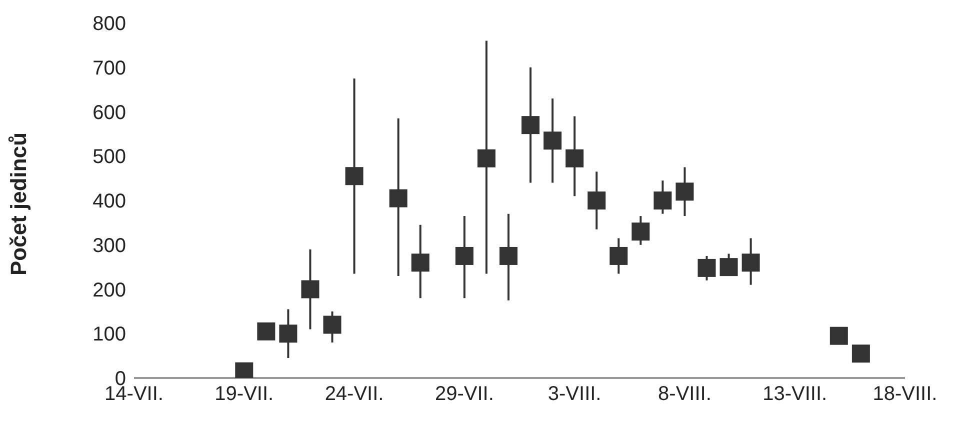  Describe the element at coordinates (109, 68) in the screenshot. I see `y-tick-label: 700` at that location.